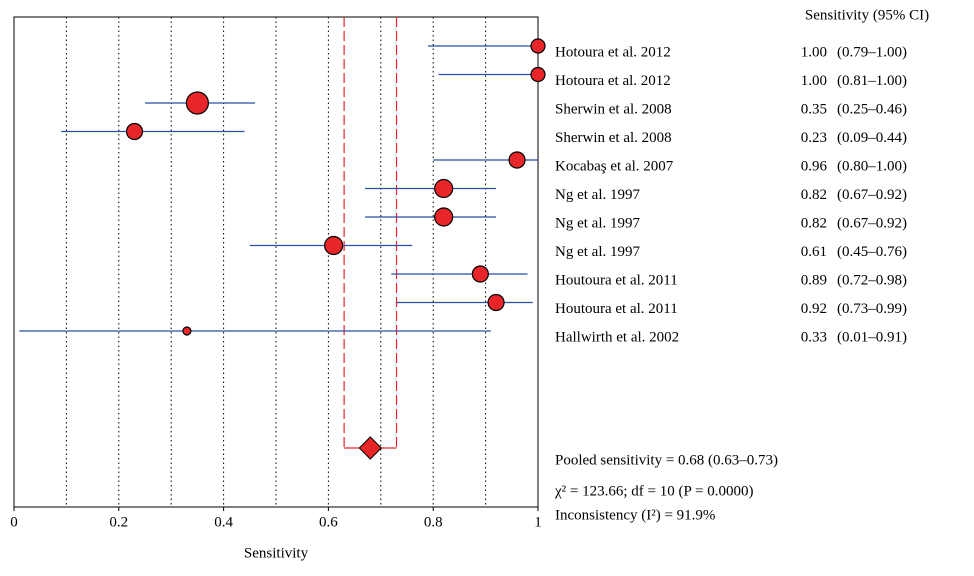 This screenshot has width=974, height=576. What do you see at coordinates (14, 522) in the screenshot?
I see `x-tick-label: 0` at bounding box center [14, 522].